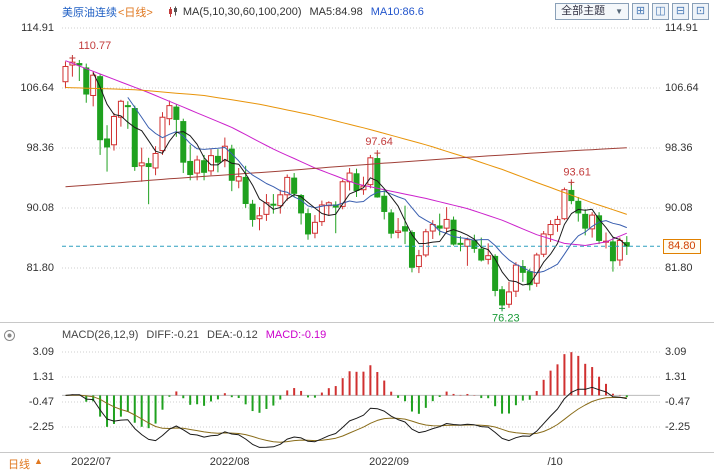 The height and width of the screenshot is (471, 714). What do you see at coordinates (680, 11) in the screenshot?
I see `layout-split-horizontal-icon: ⊟` at bounding box center [680, 11].